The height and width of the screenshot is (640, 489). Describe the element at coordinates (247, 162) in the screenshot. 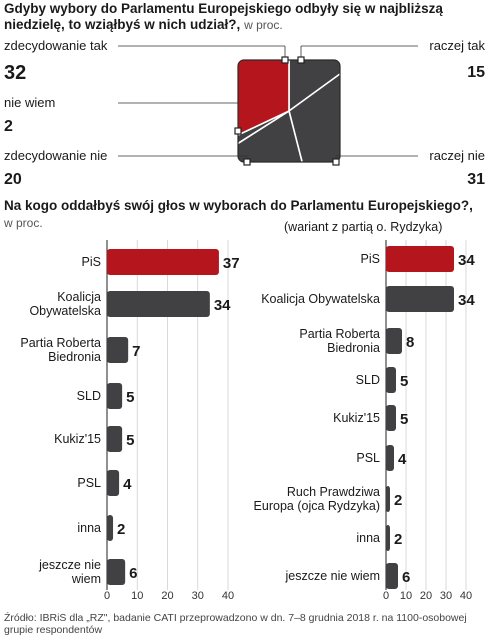

I see `leader-marker-zdecydowanie-nie` at that location.